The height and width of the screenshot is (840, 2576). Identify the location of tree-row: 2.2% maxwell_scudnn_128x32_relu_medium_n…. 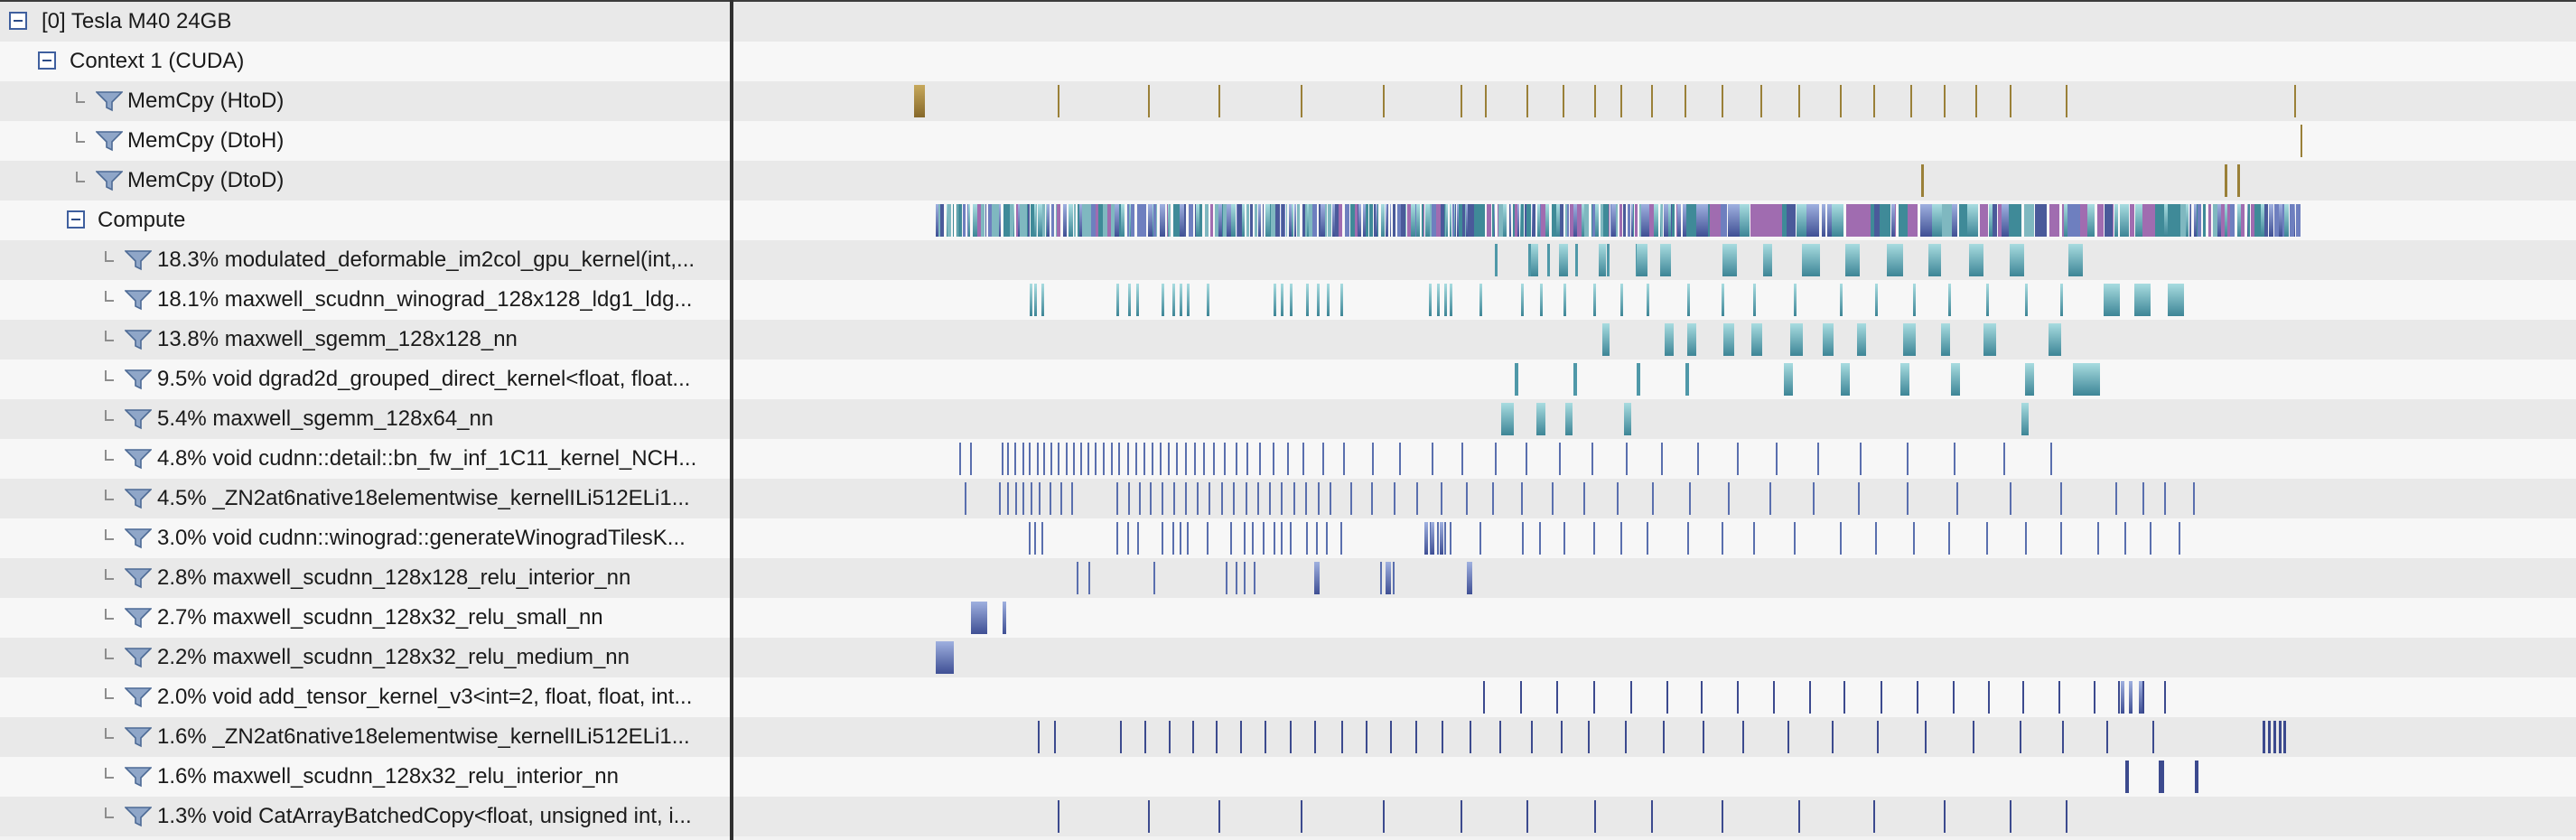
(365, 658).